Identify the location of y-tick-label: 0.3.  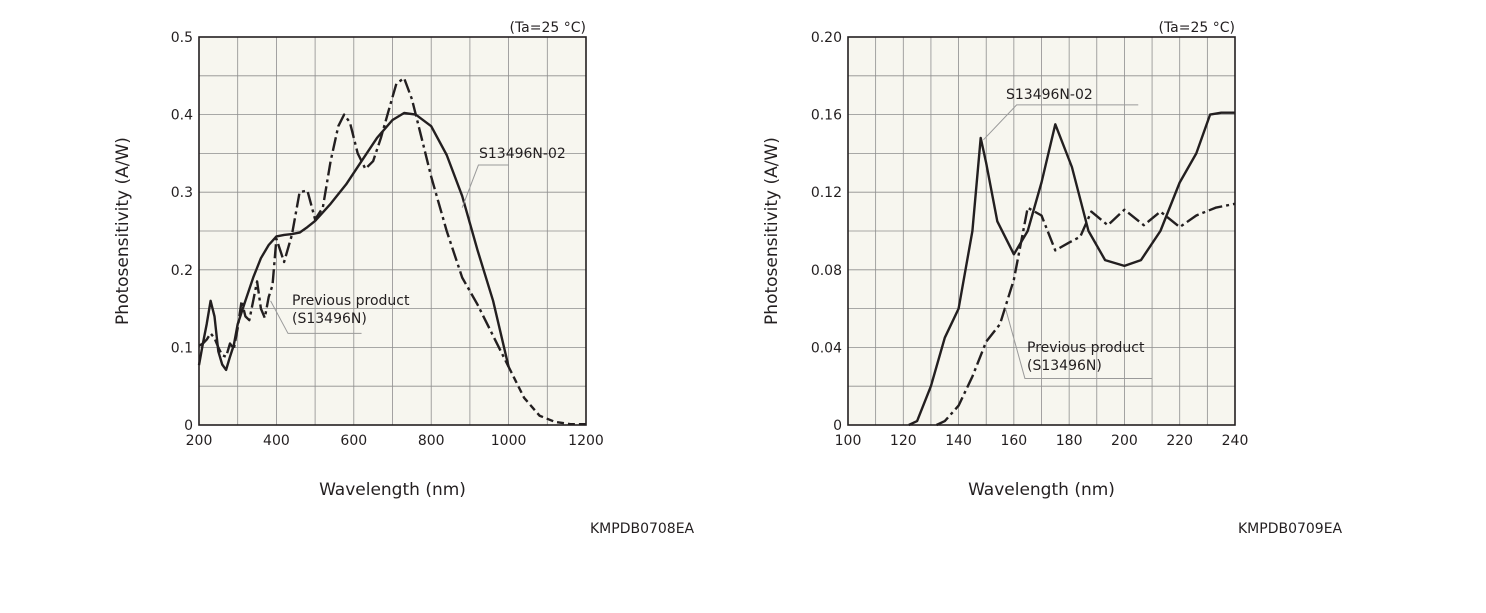
(182, 193).